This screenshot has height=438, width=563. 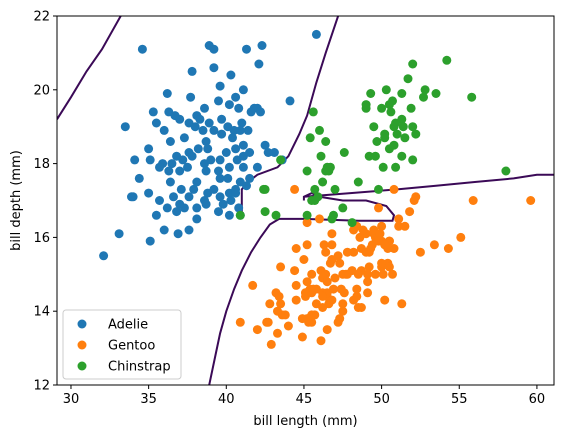 What do you see at coordinates (82, 345) in the screenshot?
I see `legend-marker-gentoo` at bounding box center [82, 345].